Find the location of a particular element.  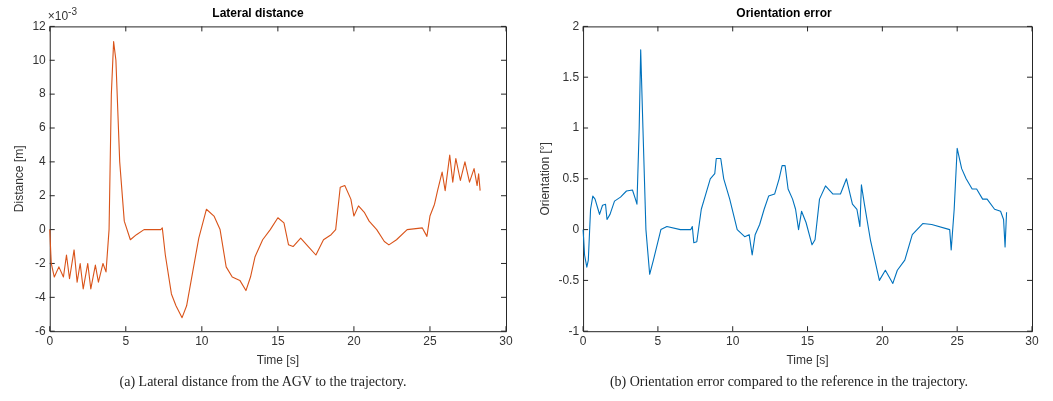

y-tick-label: 12 is located at coordinates (39, 25).